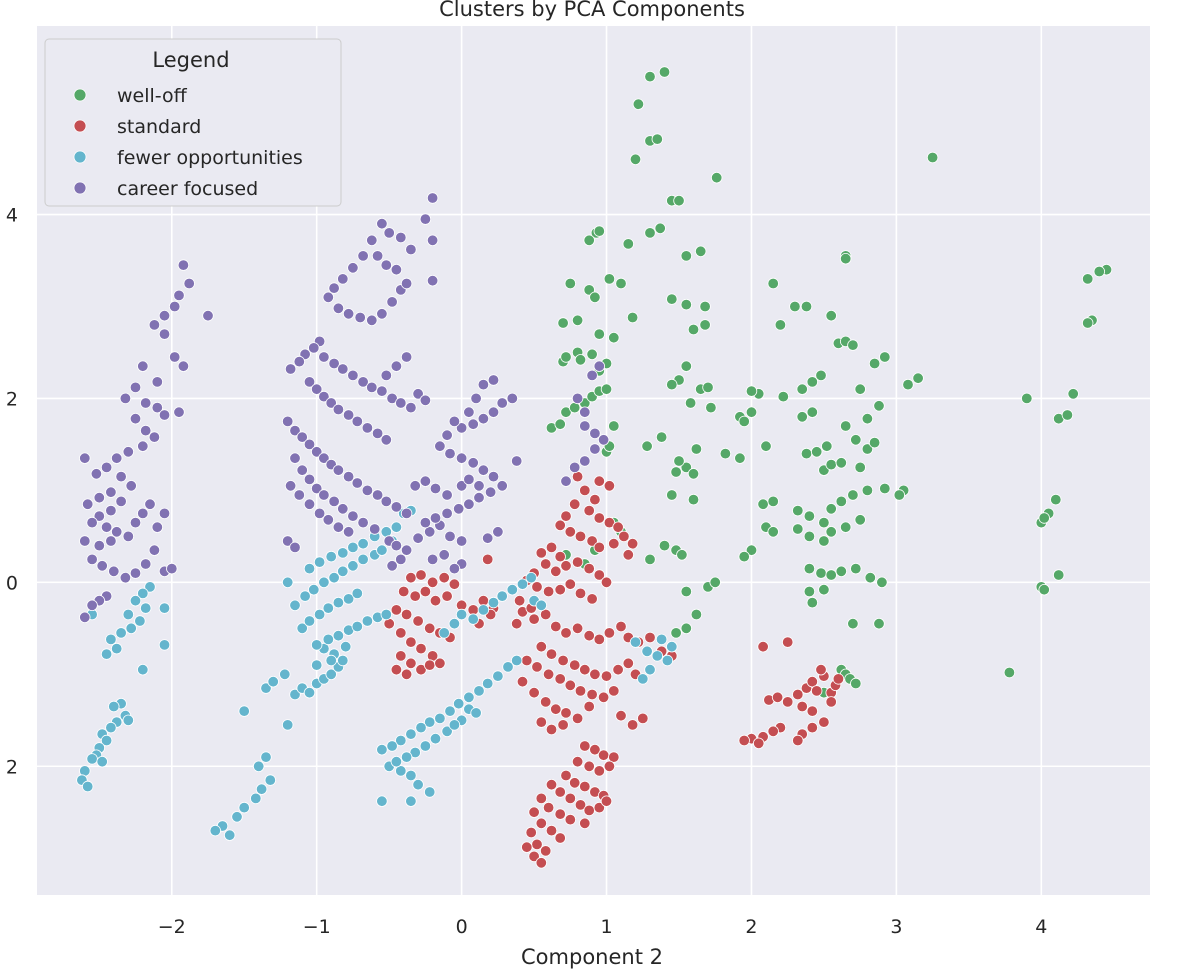  Describe the element at coordinates (592, 10) in the screenshot. I see `chart-title: Clusters by PCA Components` at that location.